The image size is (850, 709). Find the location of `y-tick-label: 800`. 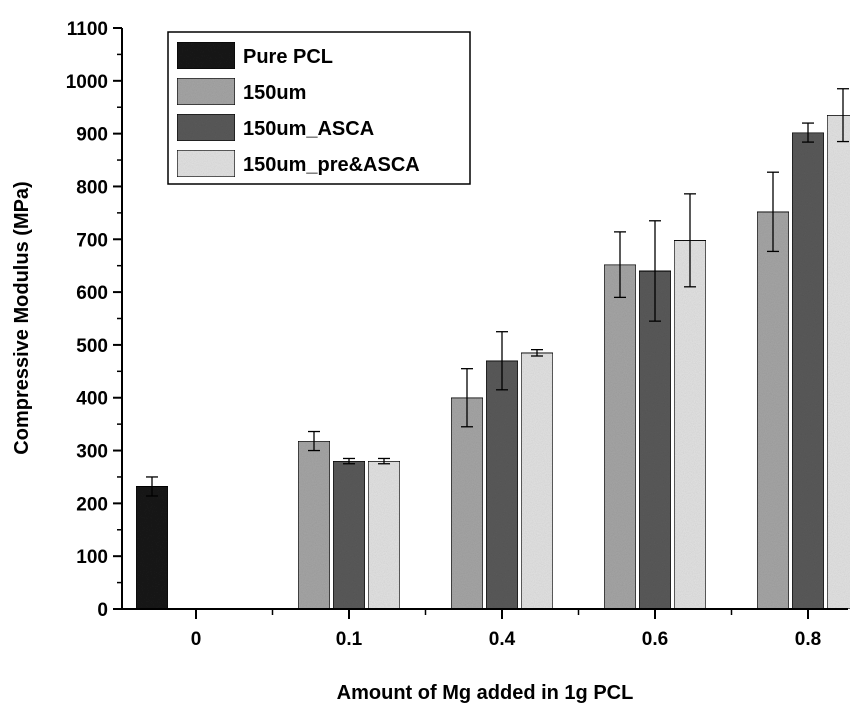

y-tick-label: 800 is located at coordinates (92, 187).